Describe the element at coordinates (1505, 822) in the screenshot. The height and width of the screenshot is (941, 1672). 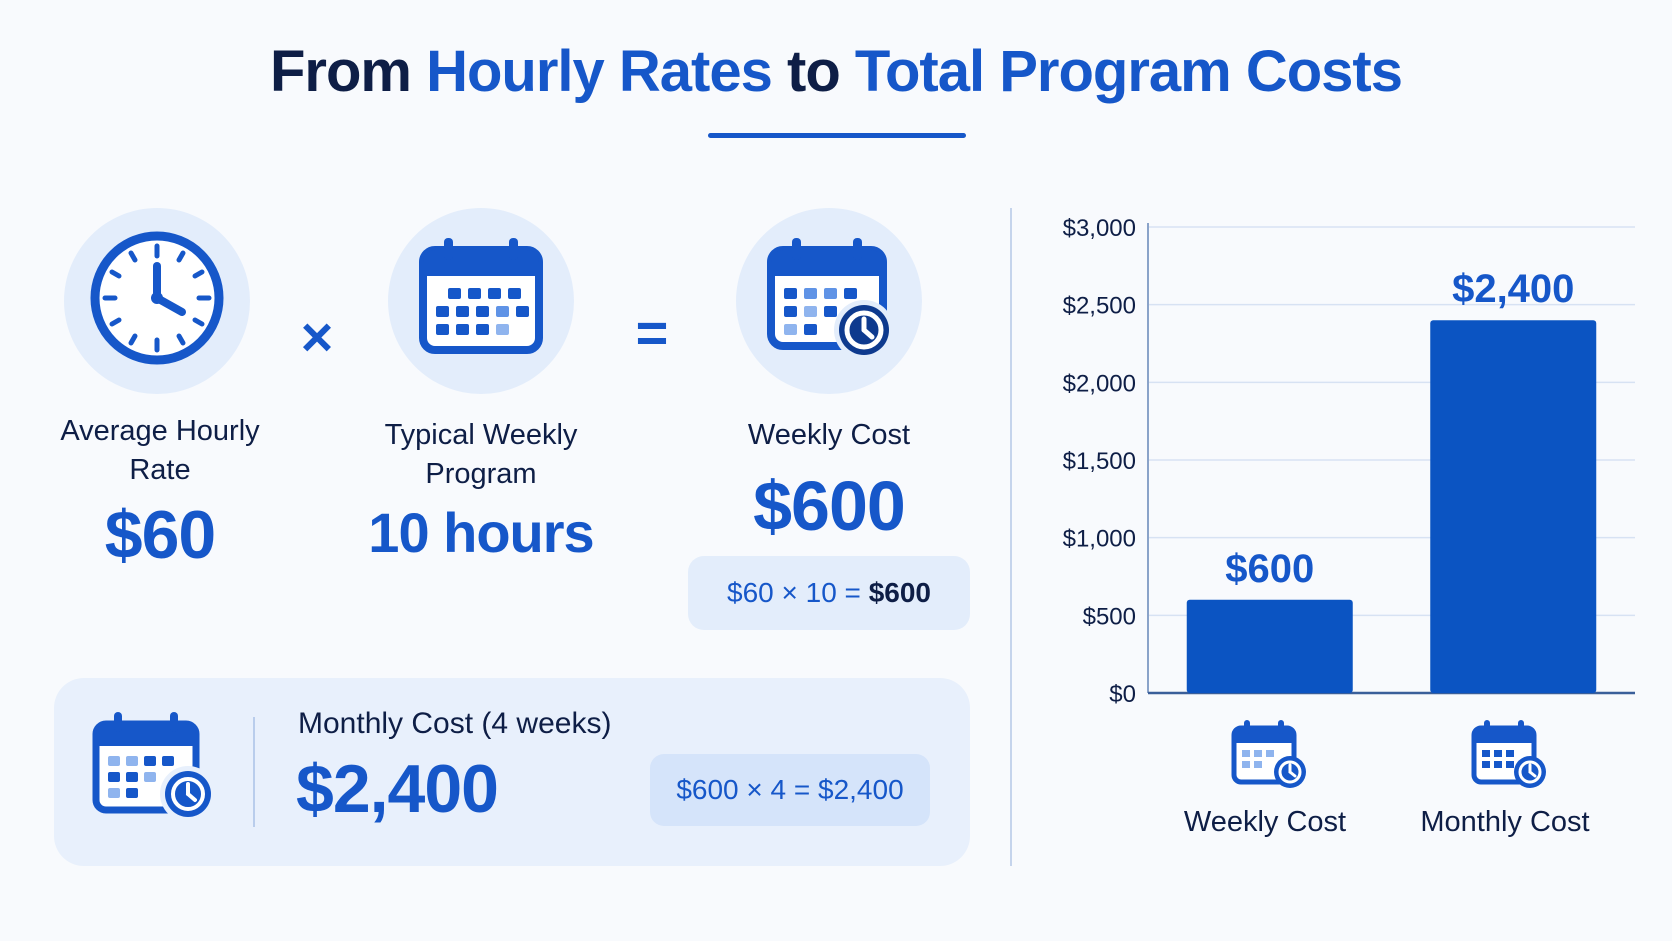
I see `x-label-monthly: Monthly Cost` at that location.